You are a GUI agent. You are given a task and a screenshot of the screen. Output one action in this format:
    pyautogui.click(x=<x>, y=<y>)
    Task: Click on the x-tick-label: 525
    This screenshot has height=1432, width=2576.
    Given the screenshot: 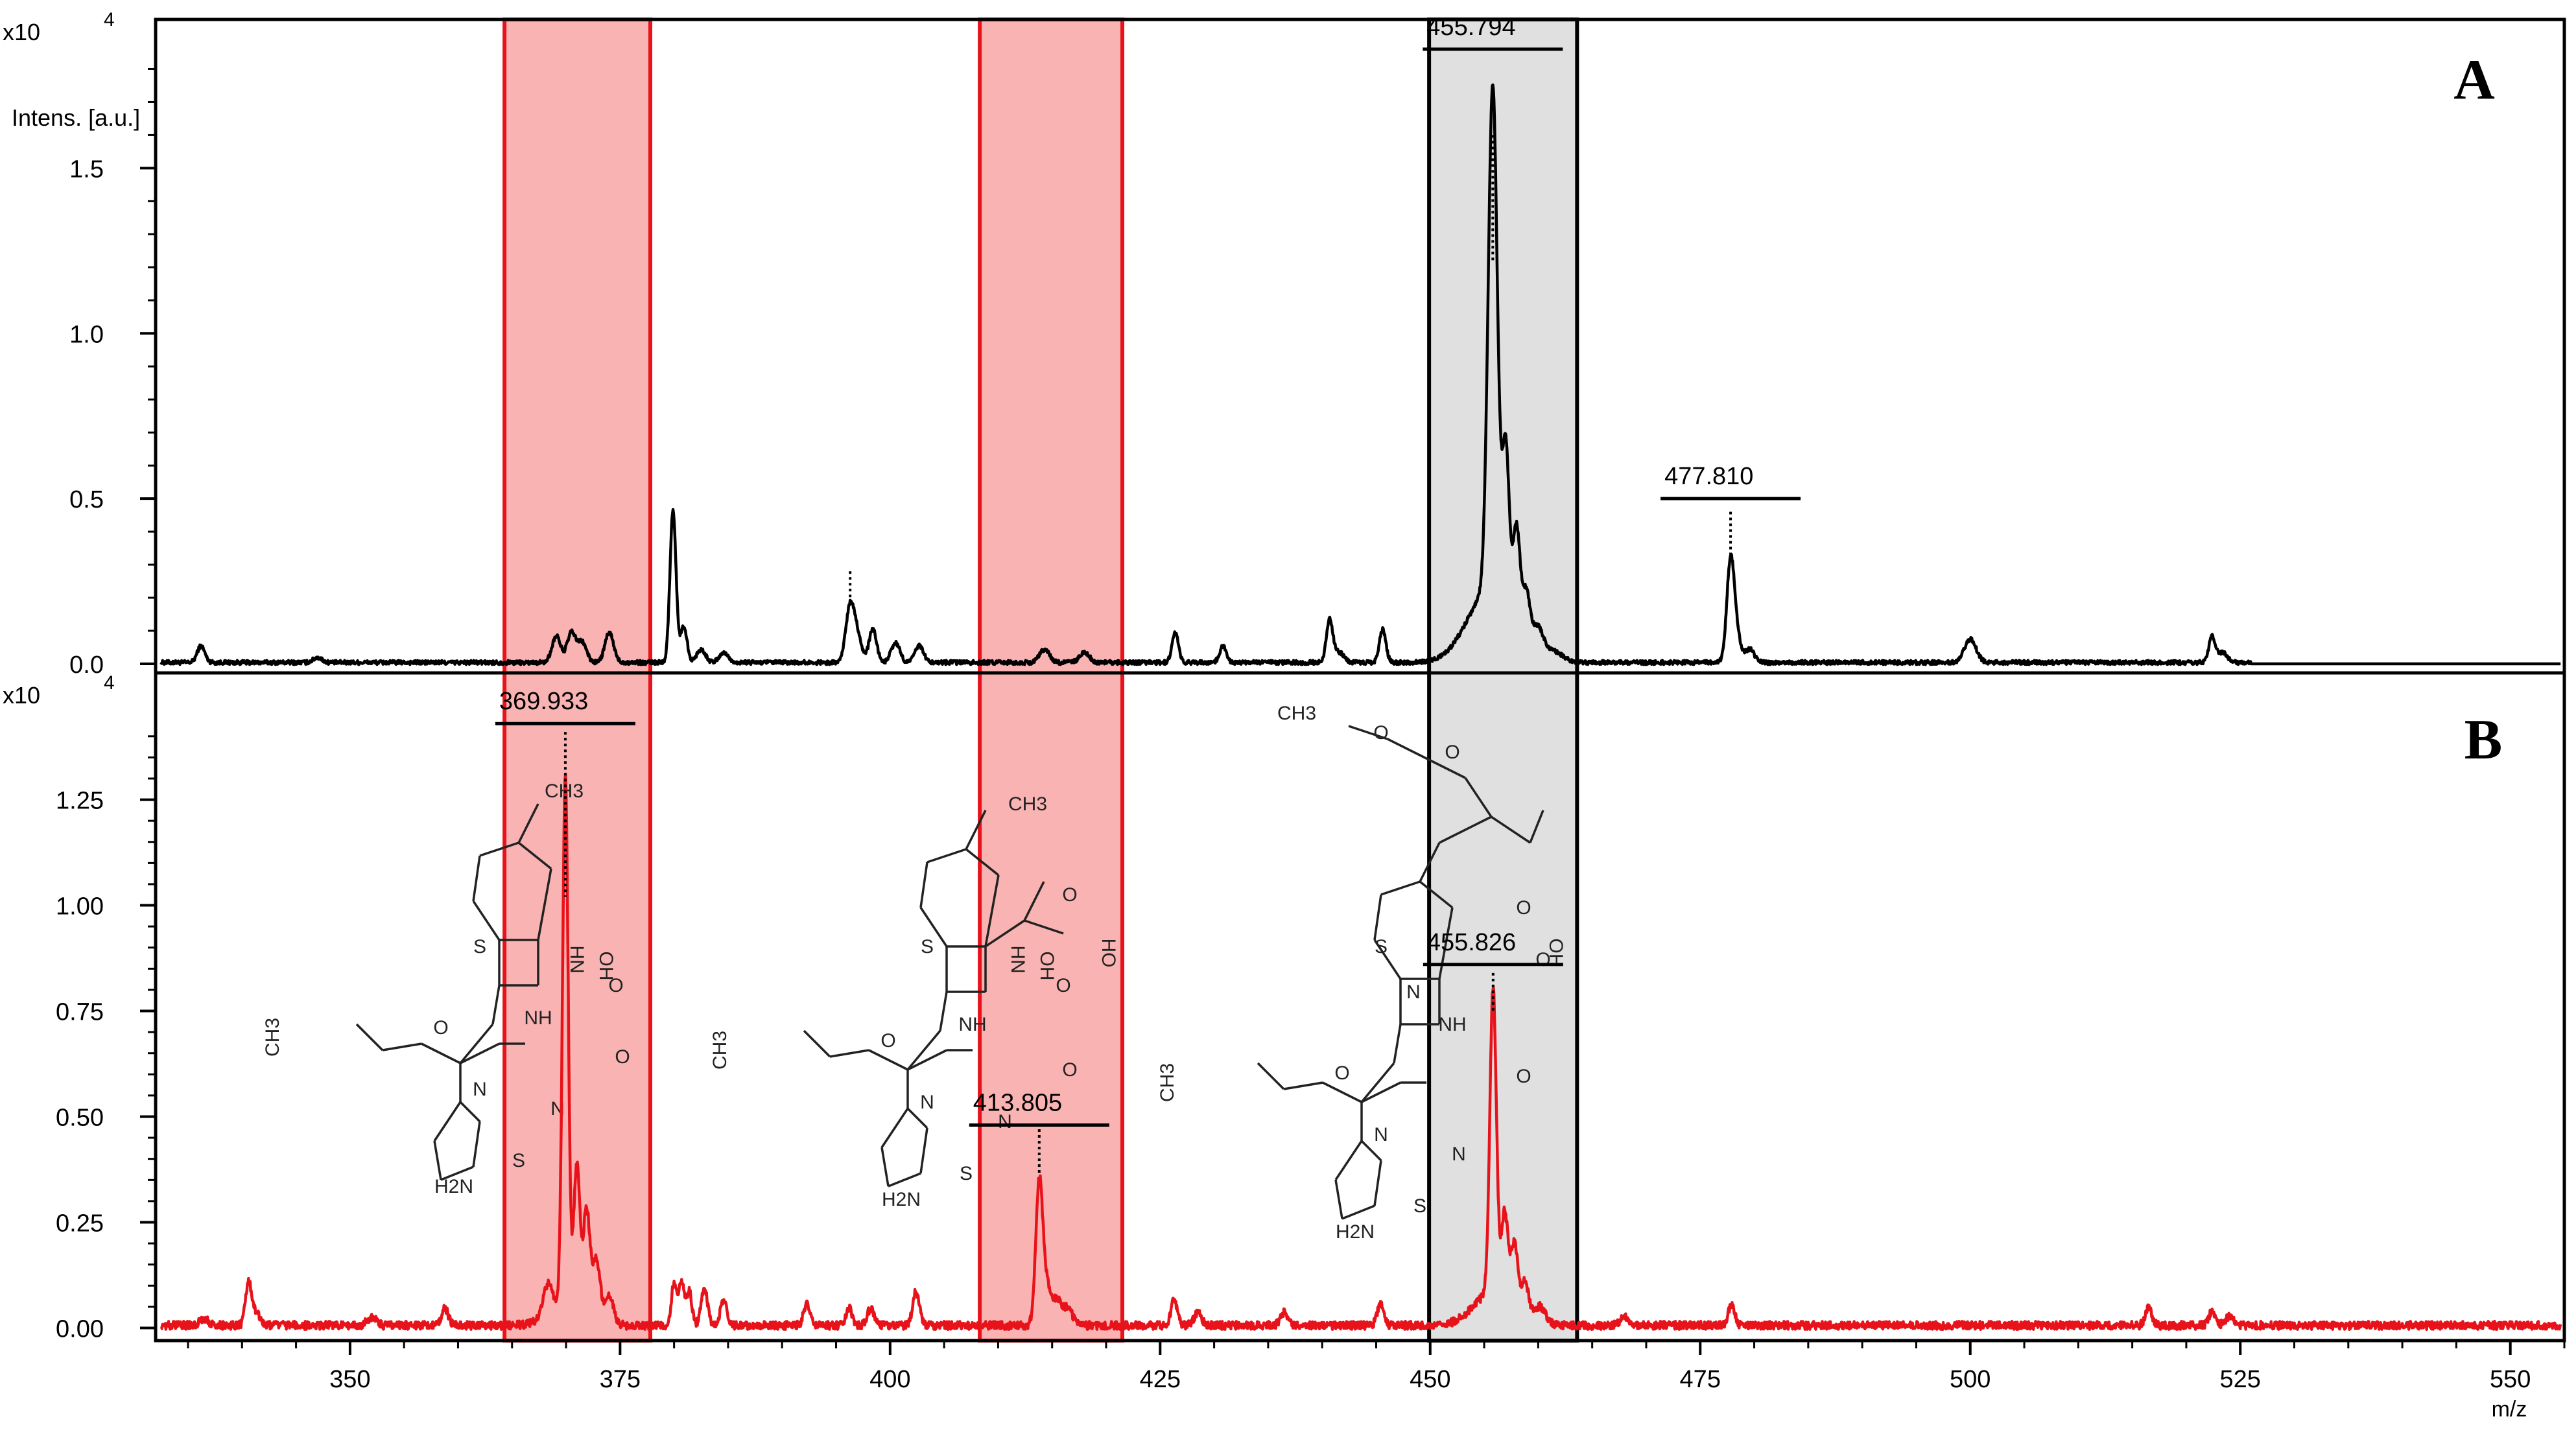 What is the action you would take?
    pyautogui.click(x=2240, y=1379)
    